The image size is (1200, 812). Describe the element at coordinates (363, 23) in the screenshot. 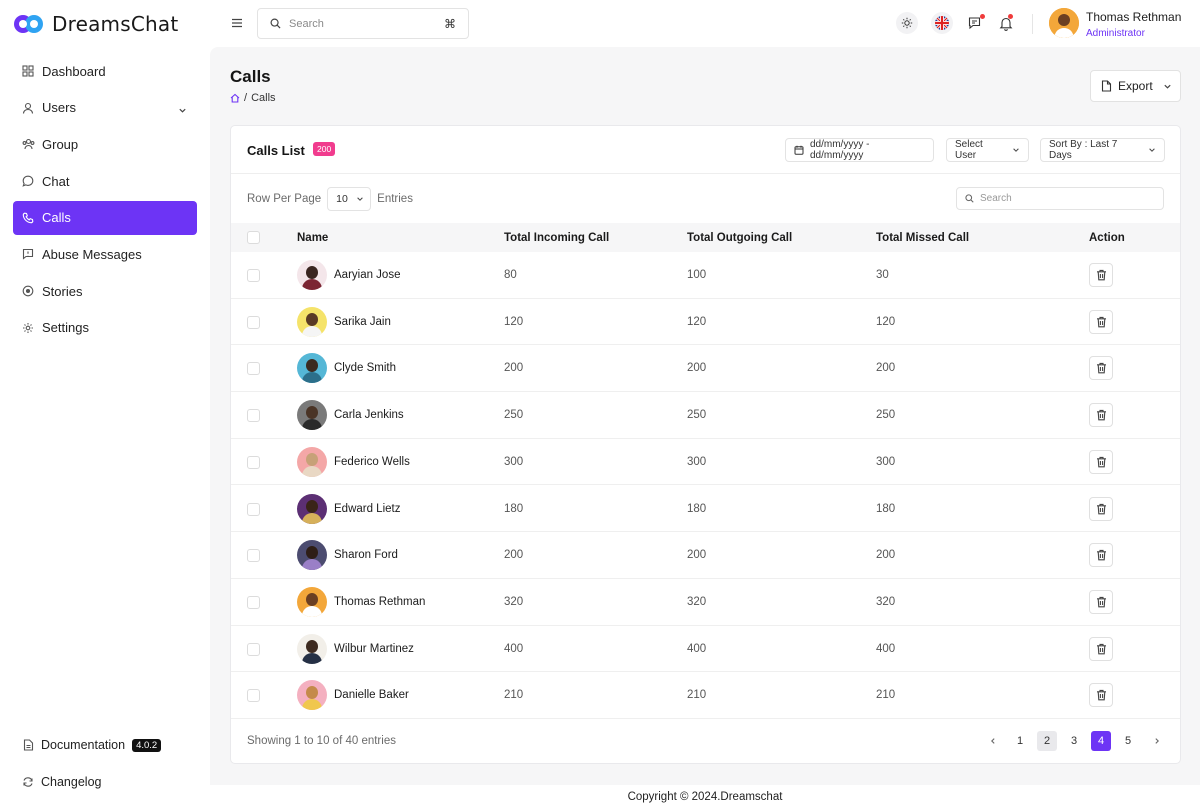

I see `global-search-input: Search ⌘` at that location.